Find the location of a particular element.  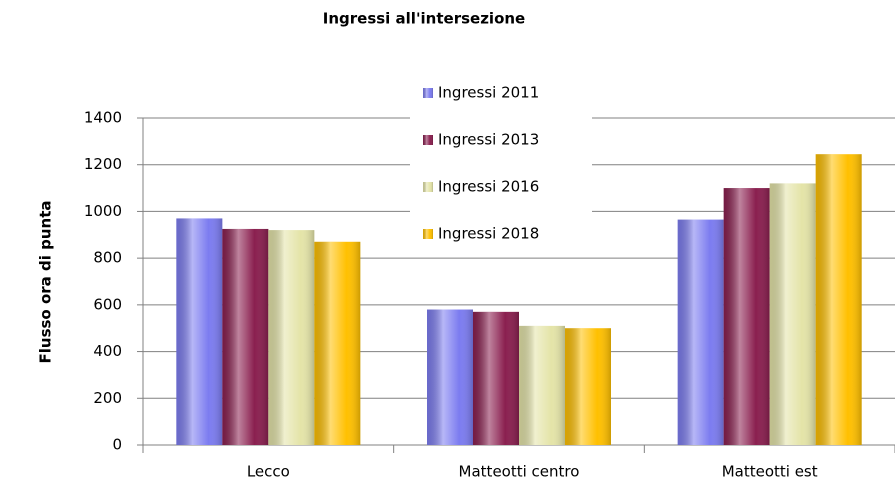

legend-label: Ingressi 2016 is located at coordinates (488, 187).